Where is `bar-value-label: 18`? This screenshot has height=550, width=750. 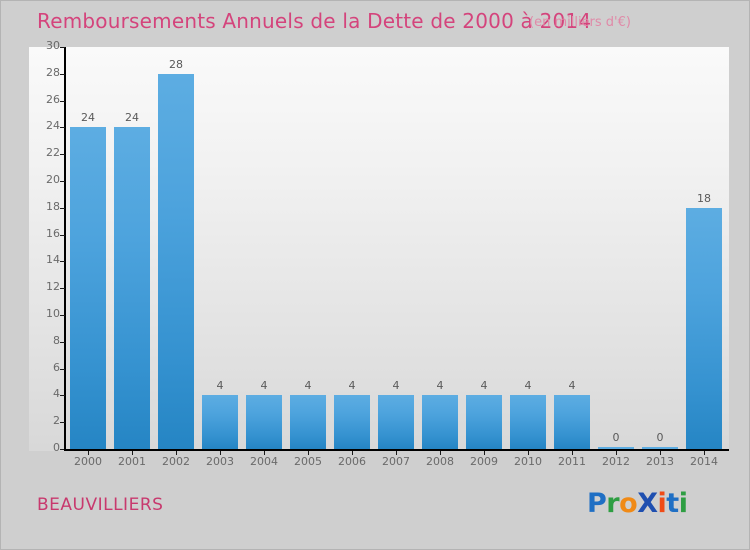 bar-value-label: 18 is located at coordinates (704, 198).